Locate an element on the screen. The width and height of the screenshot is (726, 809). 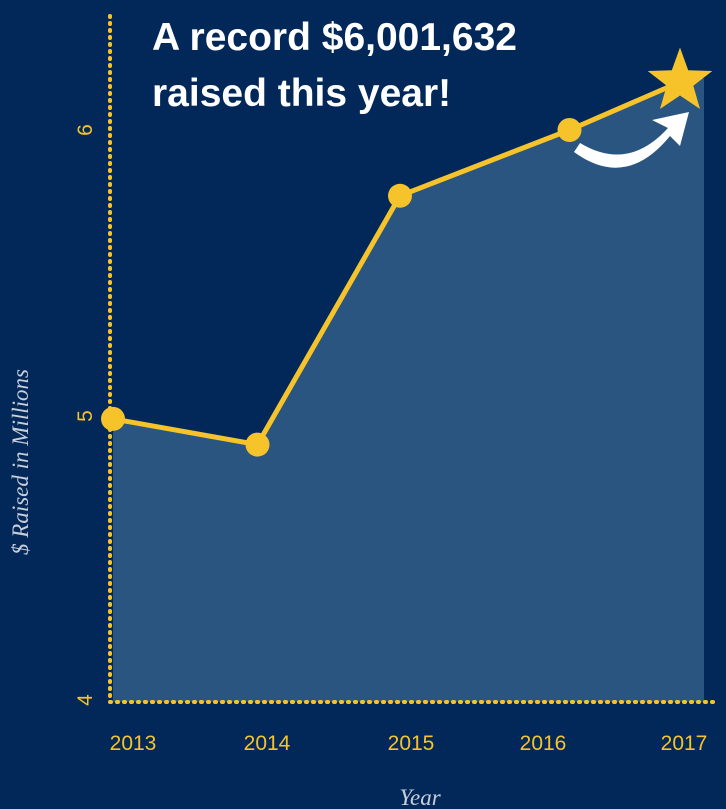
y-tick-label: 6 is located at coordinates (85, 130).